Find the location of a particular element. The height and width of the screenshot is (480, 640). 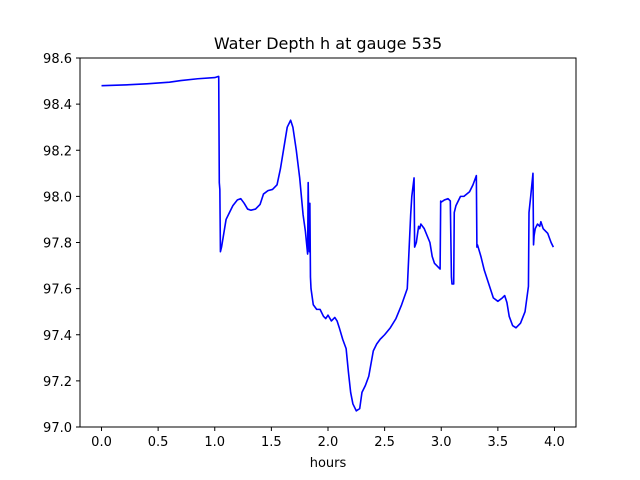

x-tick-label: 2.0 is located at coordinates (328, 442).